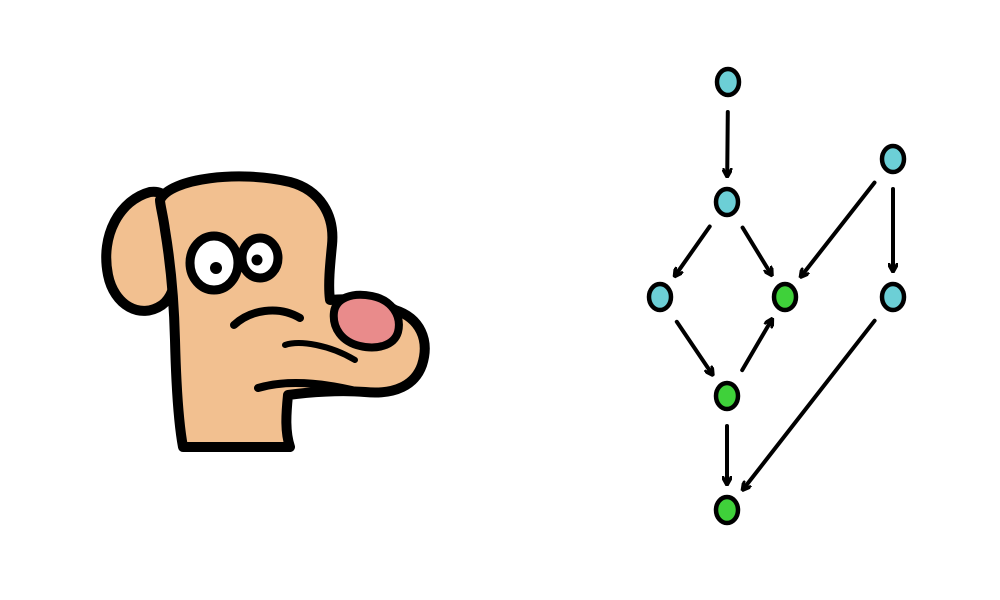 This screenshot has width=1000, height=600. I want to click on dog-pupil-right, so click(257, 260).